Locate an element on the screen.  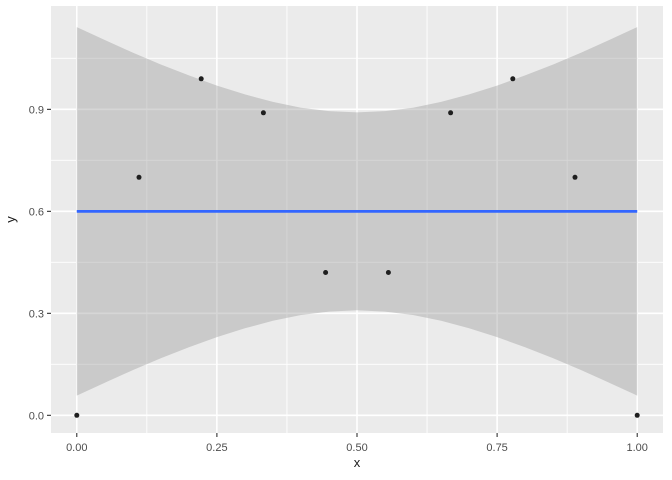
x-axis-title: x is located at coordinates (357, 462).